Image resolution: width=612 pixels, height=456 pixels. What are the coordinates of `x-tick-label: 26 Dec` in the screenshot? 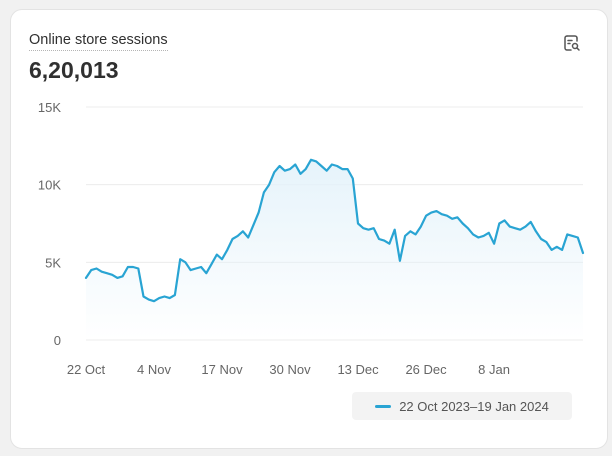 It's located at (426, 369).